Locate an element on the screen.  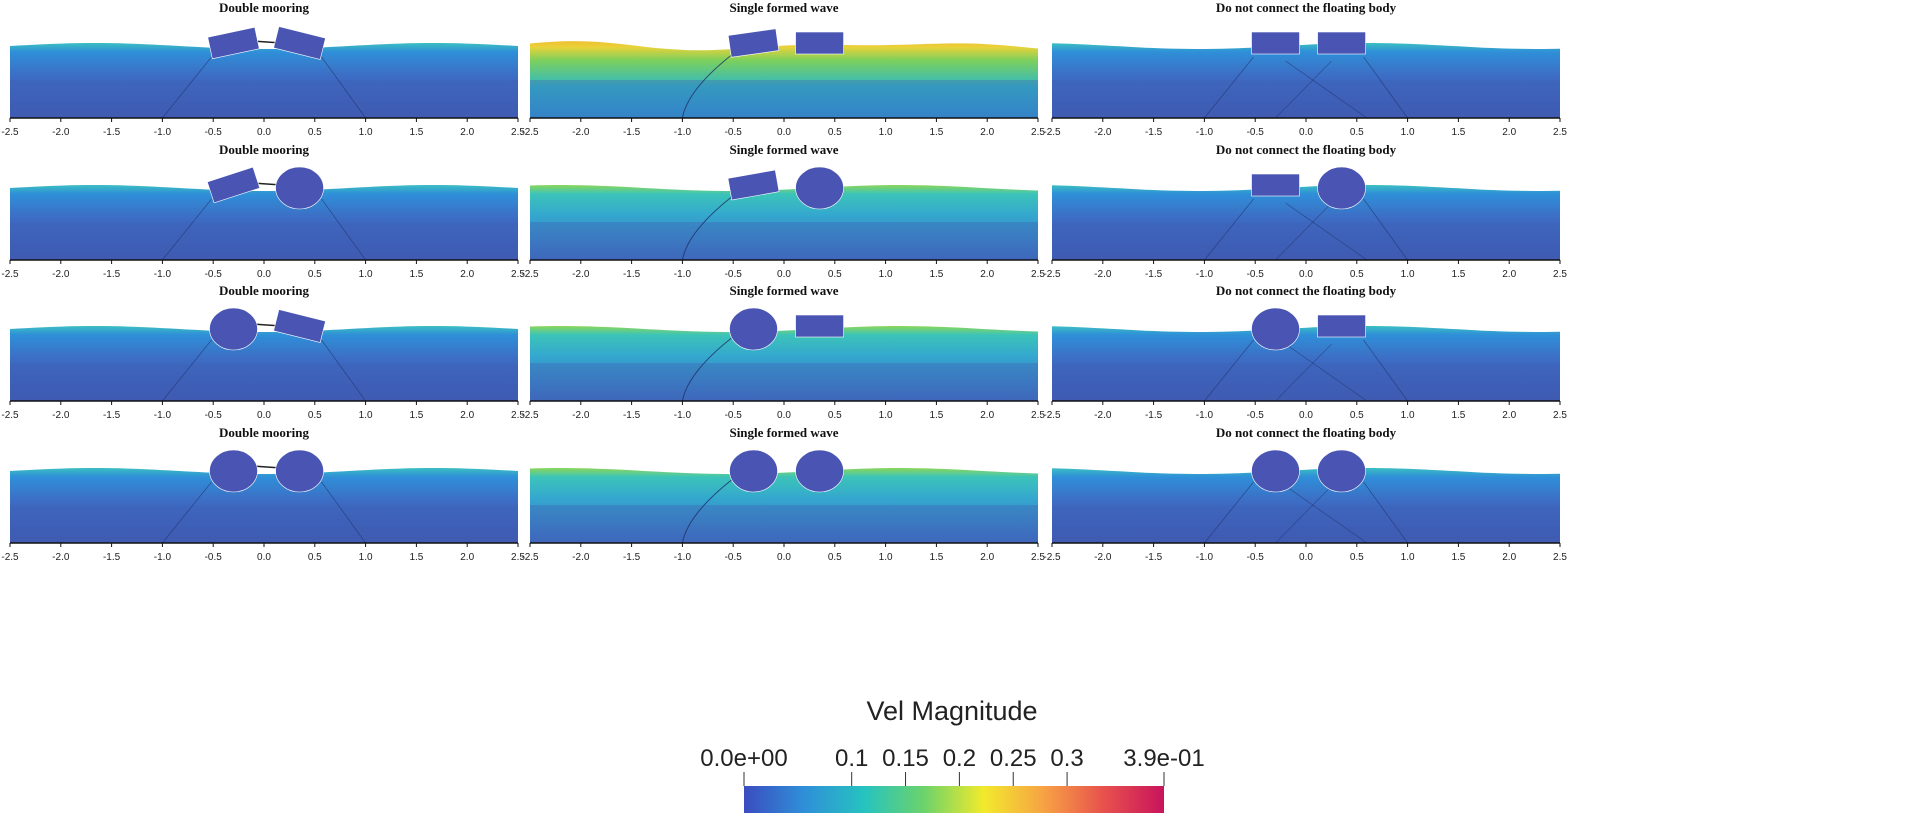
panel-title: Double mooring is located at coordinates (264, 290).